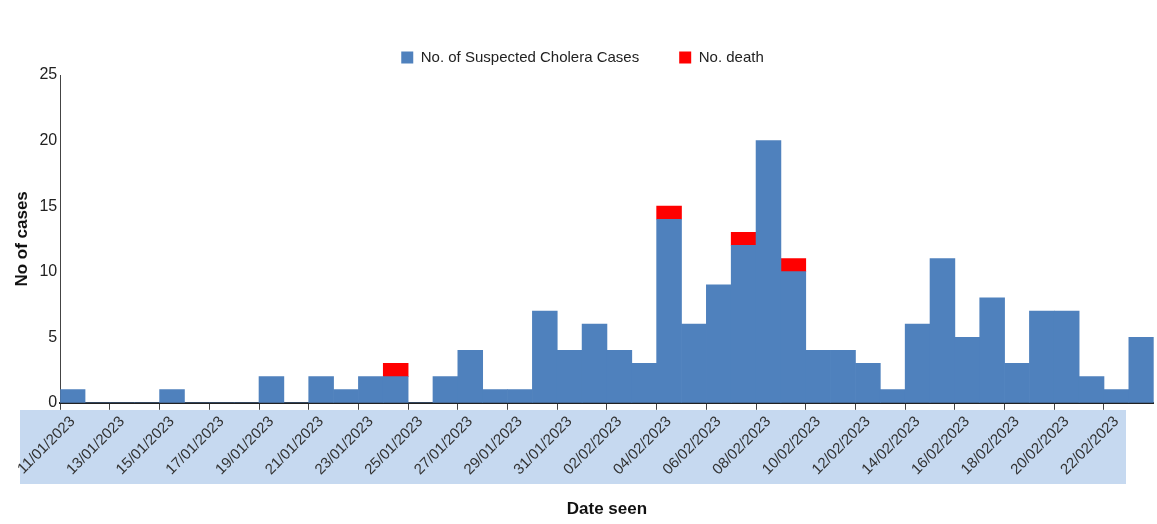 The image size is (1157, 524). Describe the element at coordinates (53, 336) in the screenshot. I see `y-tick-label: 5` at that location.